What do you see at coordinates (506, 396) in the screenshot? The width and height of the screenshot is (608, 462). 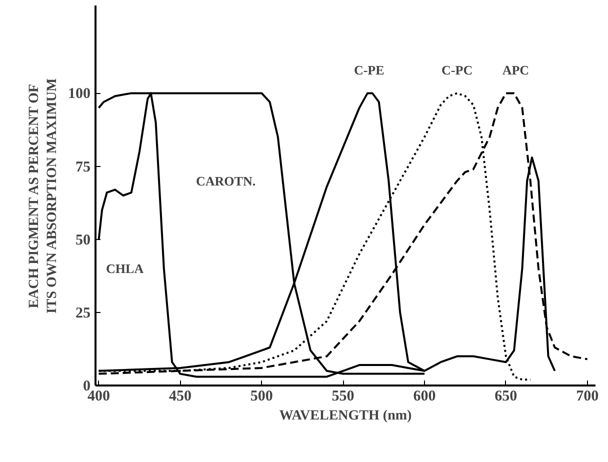 I see `x-tick-label: 650` at bounding box center [506, 396].